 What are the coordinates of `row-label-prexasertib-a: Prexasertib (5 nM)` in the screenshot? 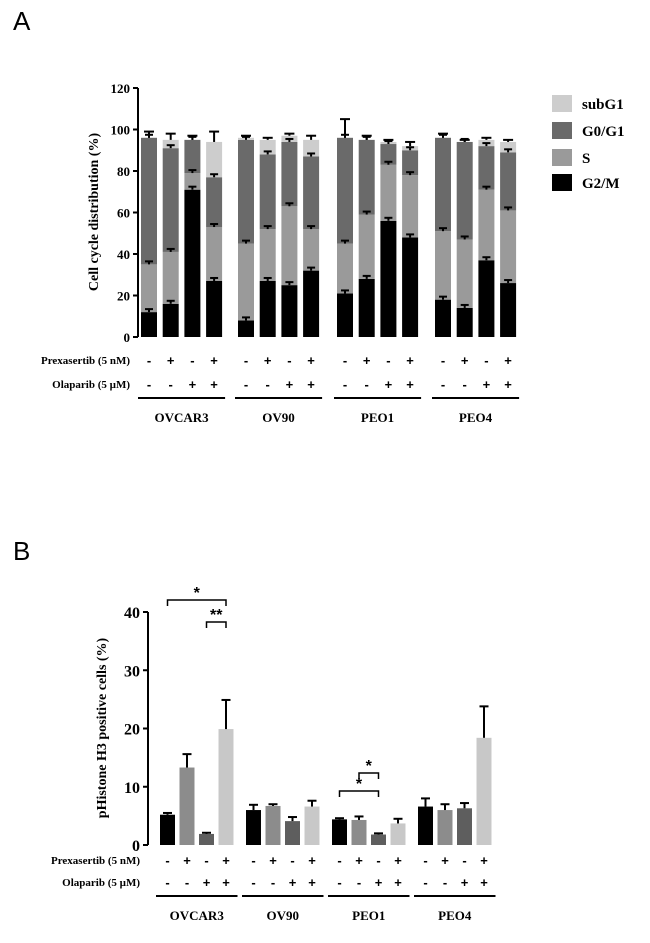 It's located at (85, 361).